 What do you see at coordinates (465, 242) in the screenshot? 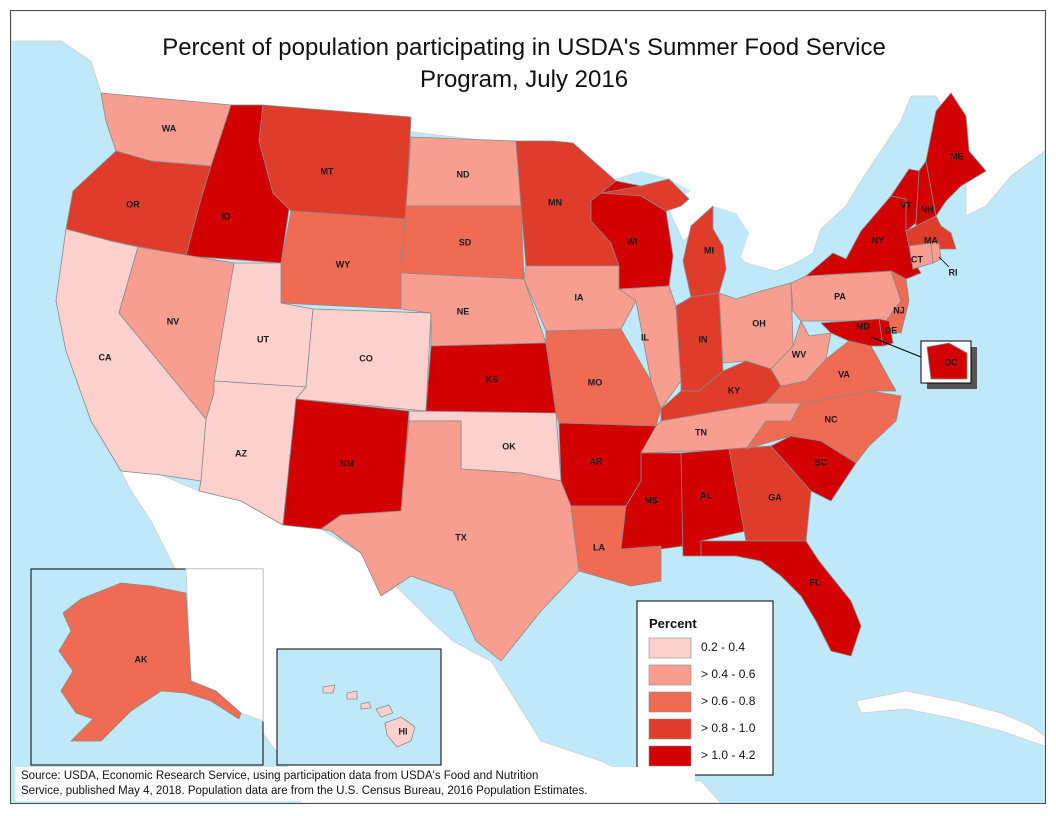
I see `state-label-sd: SD` at bounding box center [465, 242].